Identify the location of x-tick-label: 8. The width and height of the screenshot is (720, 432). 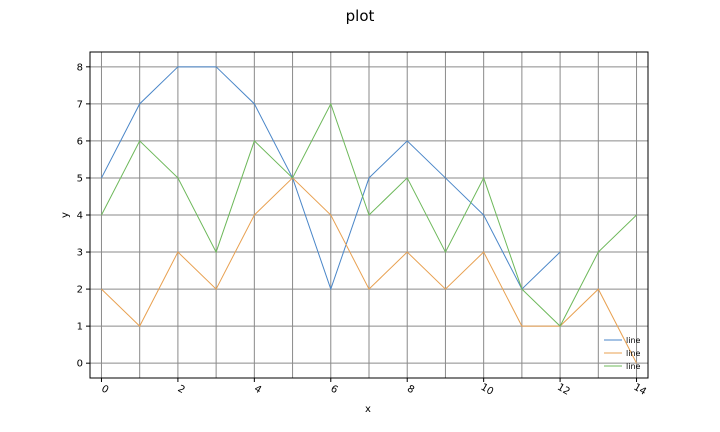
(410, 389).